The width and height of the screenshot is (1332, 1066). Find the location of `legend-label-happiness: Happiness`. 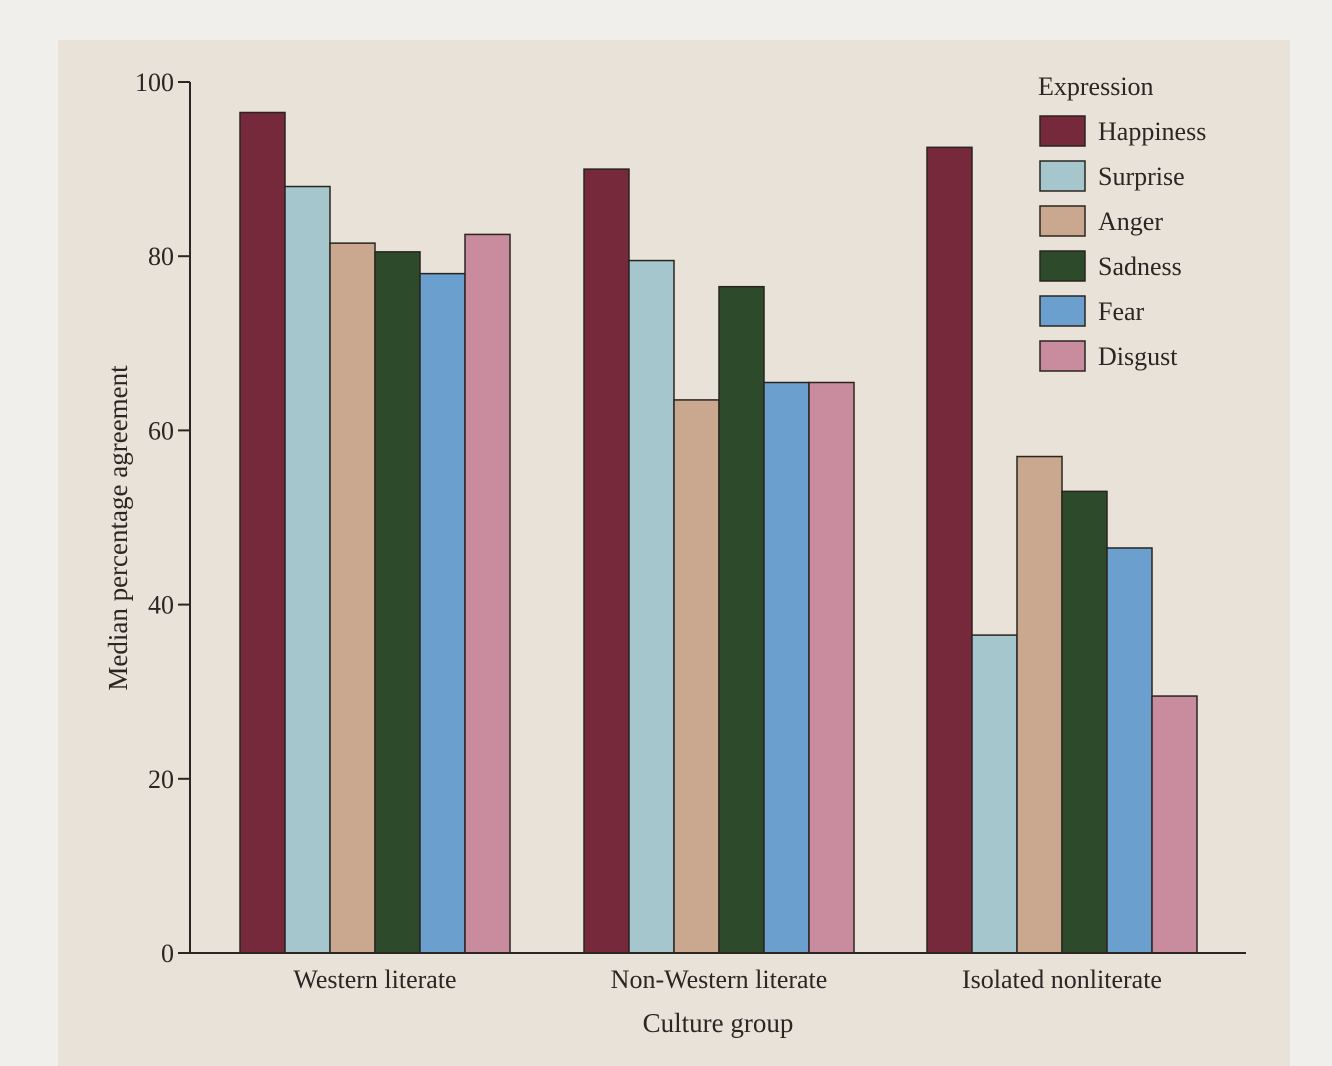

legend-label-happiness: Happiness is located at coordinates (1152, 131).